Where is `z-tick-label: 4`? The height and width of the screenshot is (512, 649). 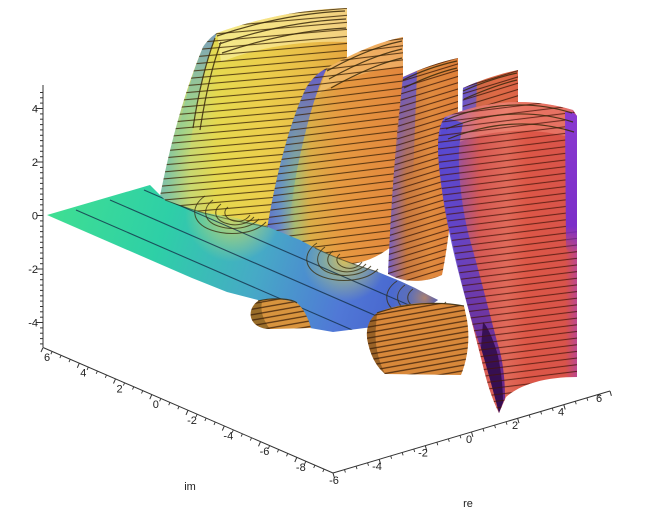 z-tick-label: 4 is located at coordinates (35, 110).